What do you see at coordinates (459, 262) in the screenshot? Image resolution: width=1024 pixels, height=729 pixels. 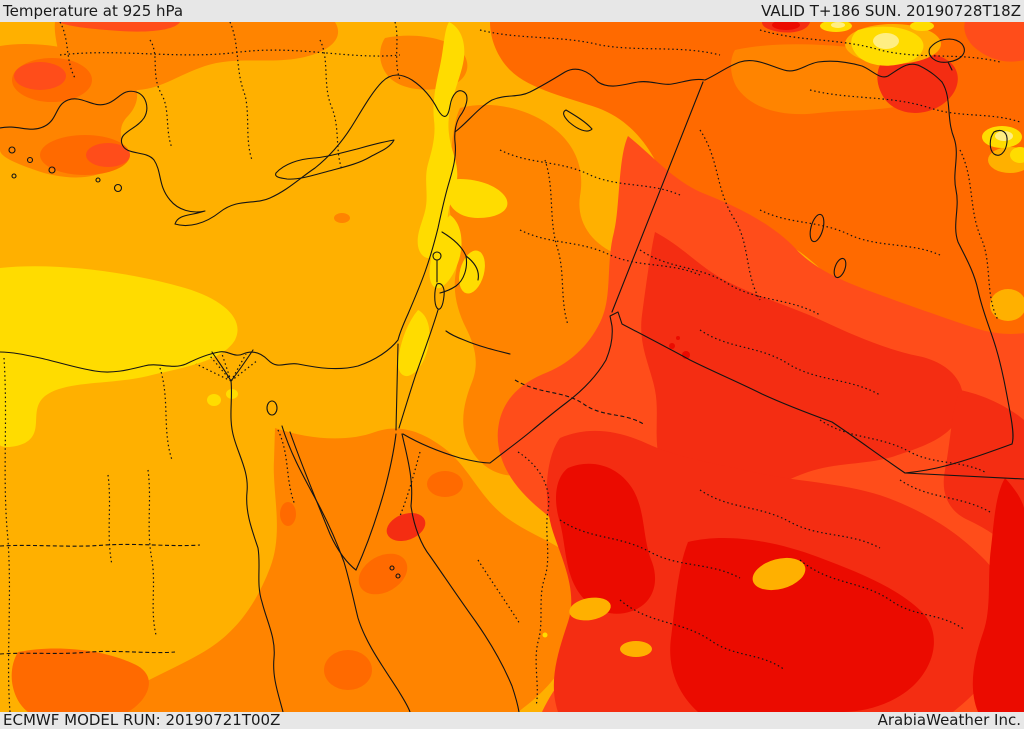 I see `lebanon-borders` at bounding box center [459, 262].